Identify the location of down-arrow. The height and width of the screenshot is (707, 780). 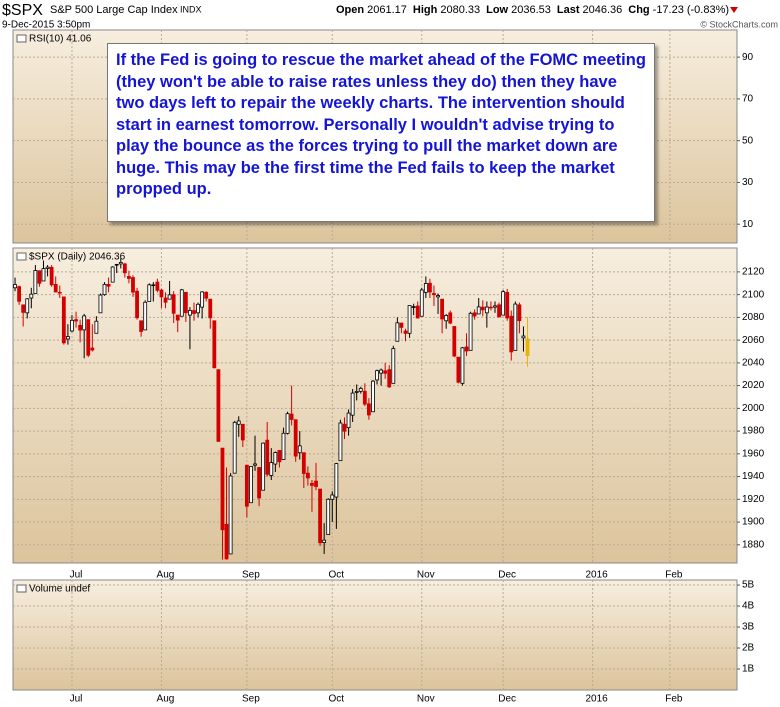
(734, 10).